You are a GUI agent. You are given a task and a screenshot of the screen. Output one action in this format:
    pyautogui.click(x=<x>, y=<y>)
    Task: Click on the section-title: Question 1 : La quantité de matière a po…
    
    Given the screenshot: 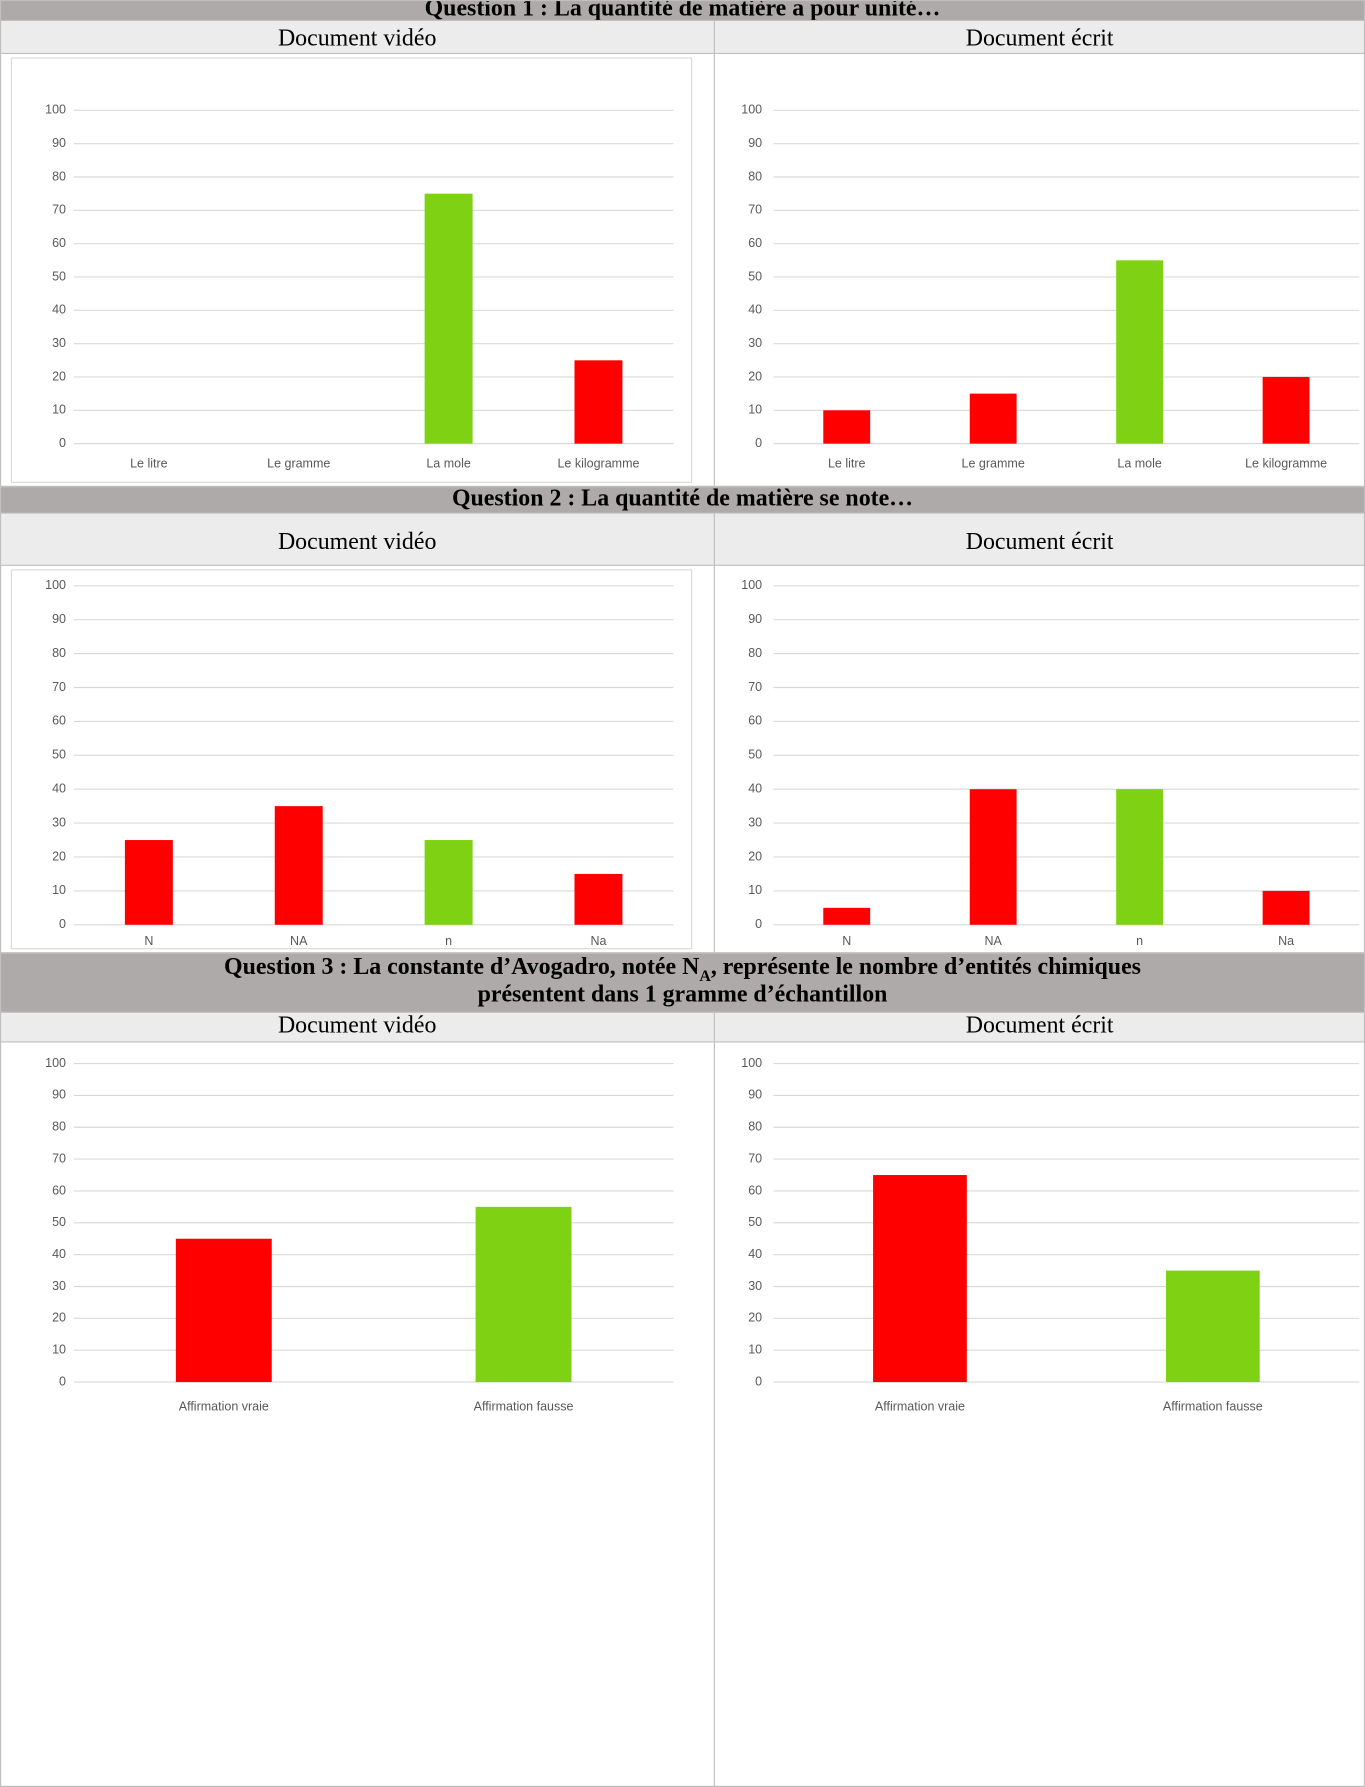 What is the action you would take?
    pyautogui.click(x=683, y=11)
    